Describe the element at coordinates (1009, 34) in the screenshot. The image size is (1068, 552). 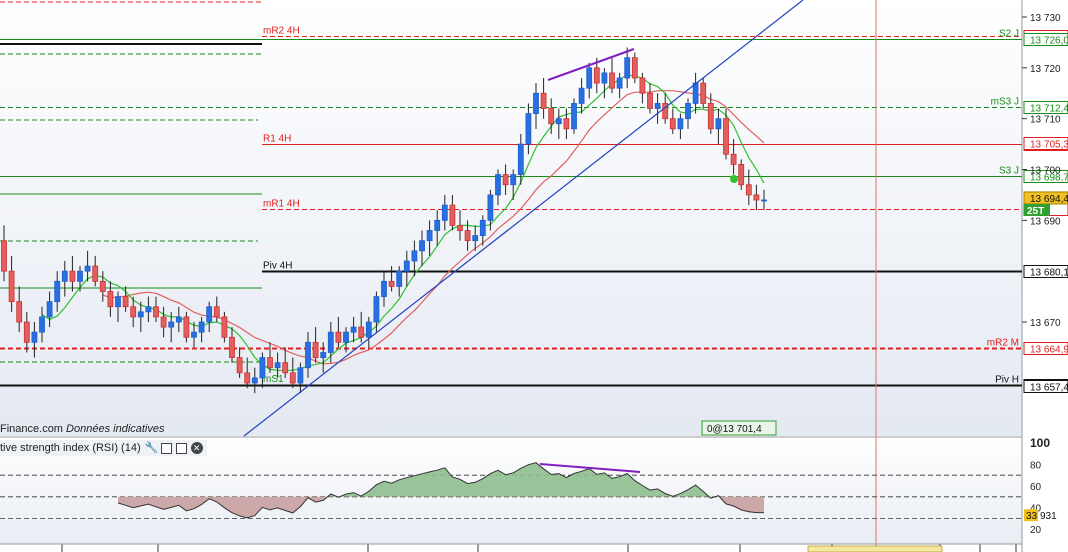
I see `level-label-s2-j: S2 J` at that location.